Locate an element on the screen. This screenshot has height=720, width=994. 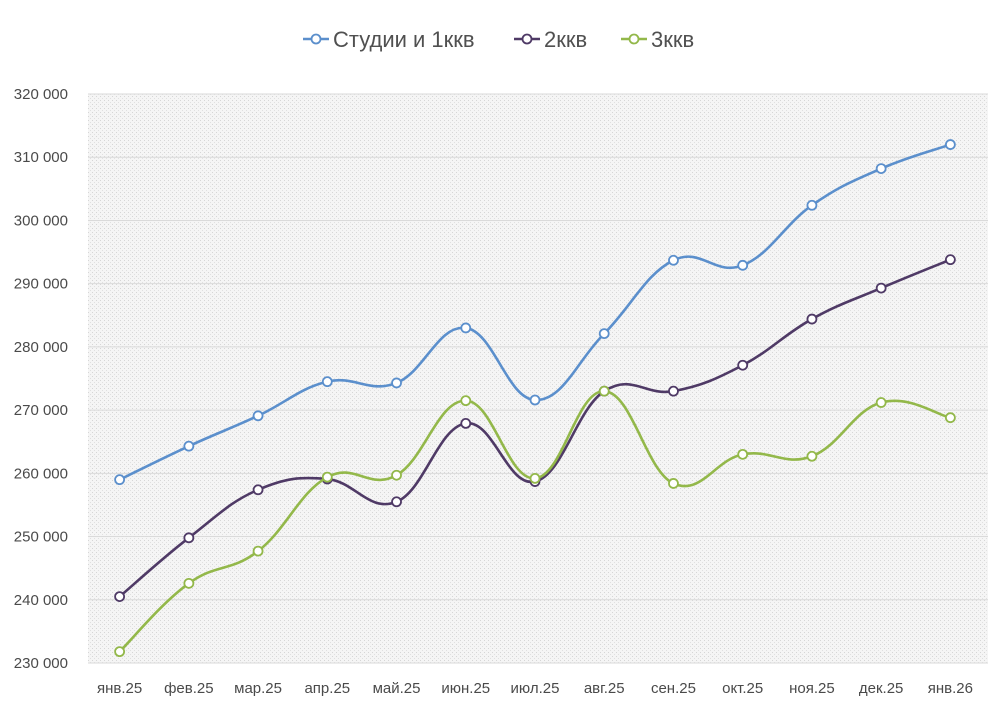
x-tick-label: окт.25 is located at coordinates (742, 688).